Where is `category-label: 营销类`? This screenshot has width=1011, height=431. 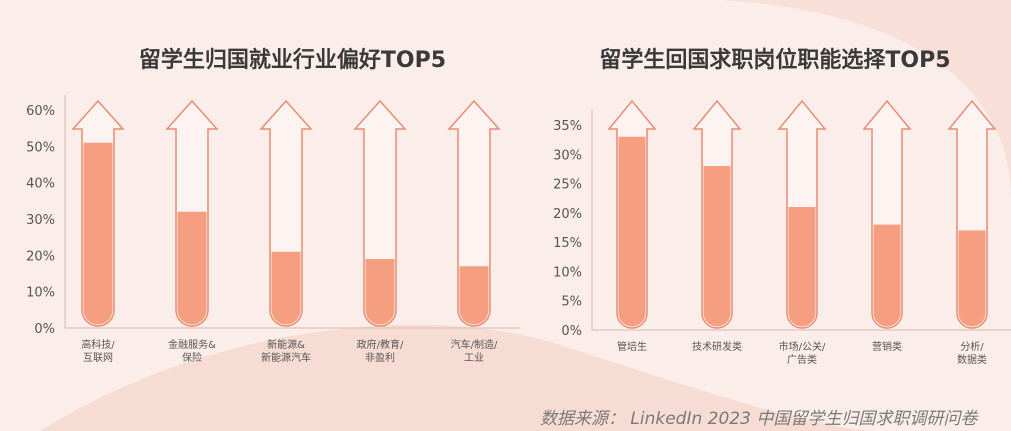
category-label: 营销类 is located at coordinates (887, 346).